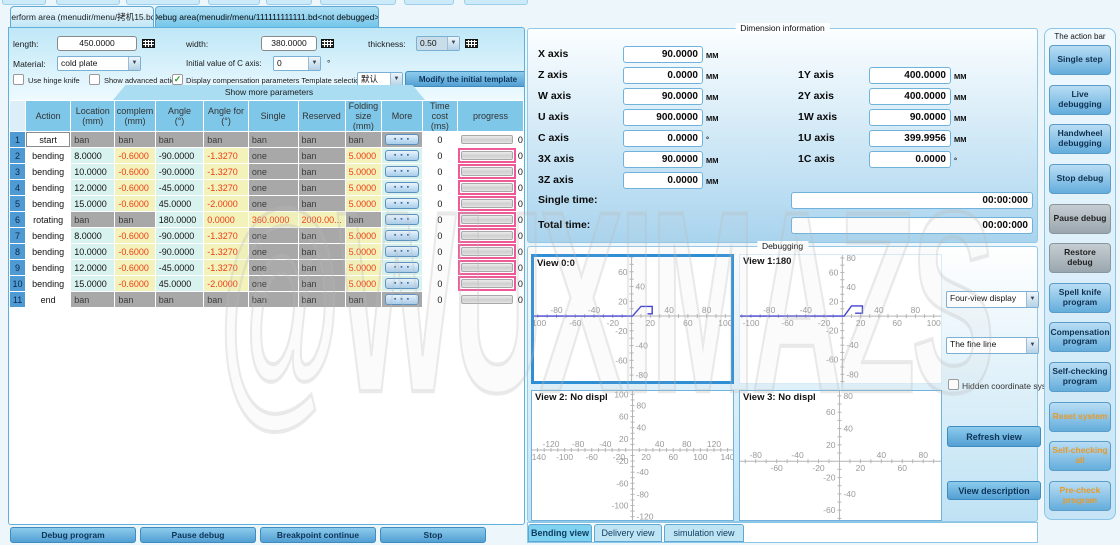 The width and height of the screenshot is (1120, 545). What do you see at coordinates (93, 203) in the screenshot?
I see `value-cell: 15.0000` at bounding box center [93, 203].